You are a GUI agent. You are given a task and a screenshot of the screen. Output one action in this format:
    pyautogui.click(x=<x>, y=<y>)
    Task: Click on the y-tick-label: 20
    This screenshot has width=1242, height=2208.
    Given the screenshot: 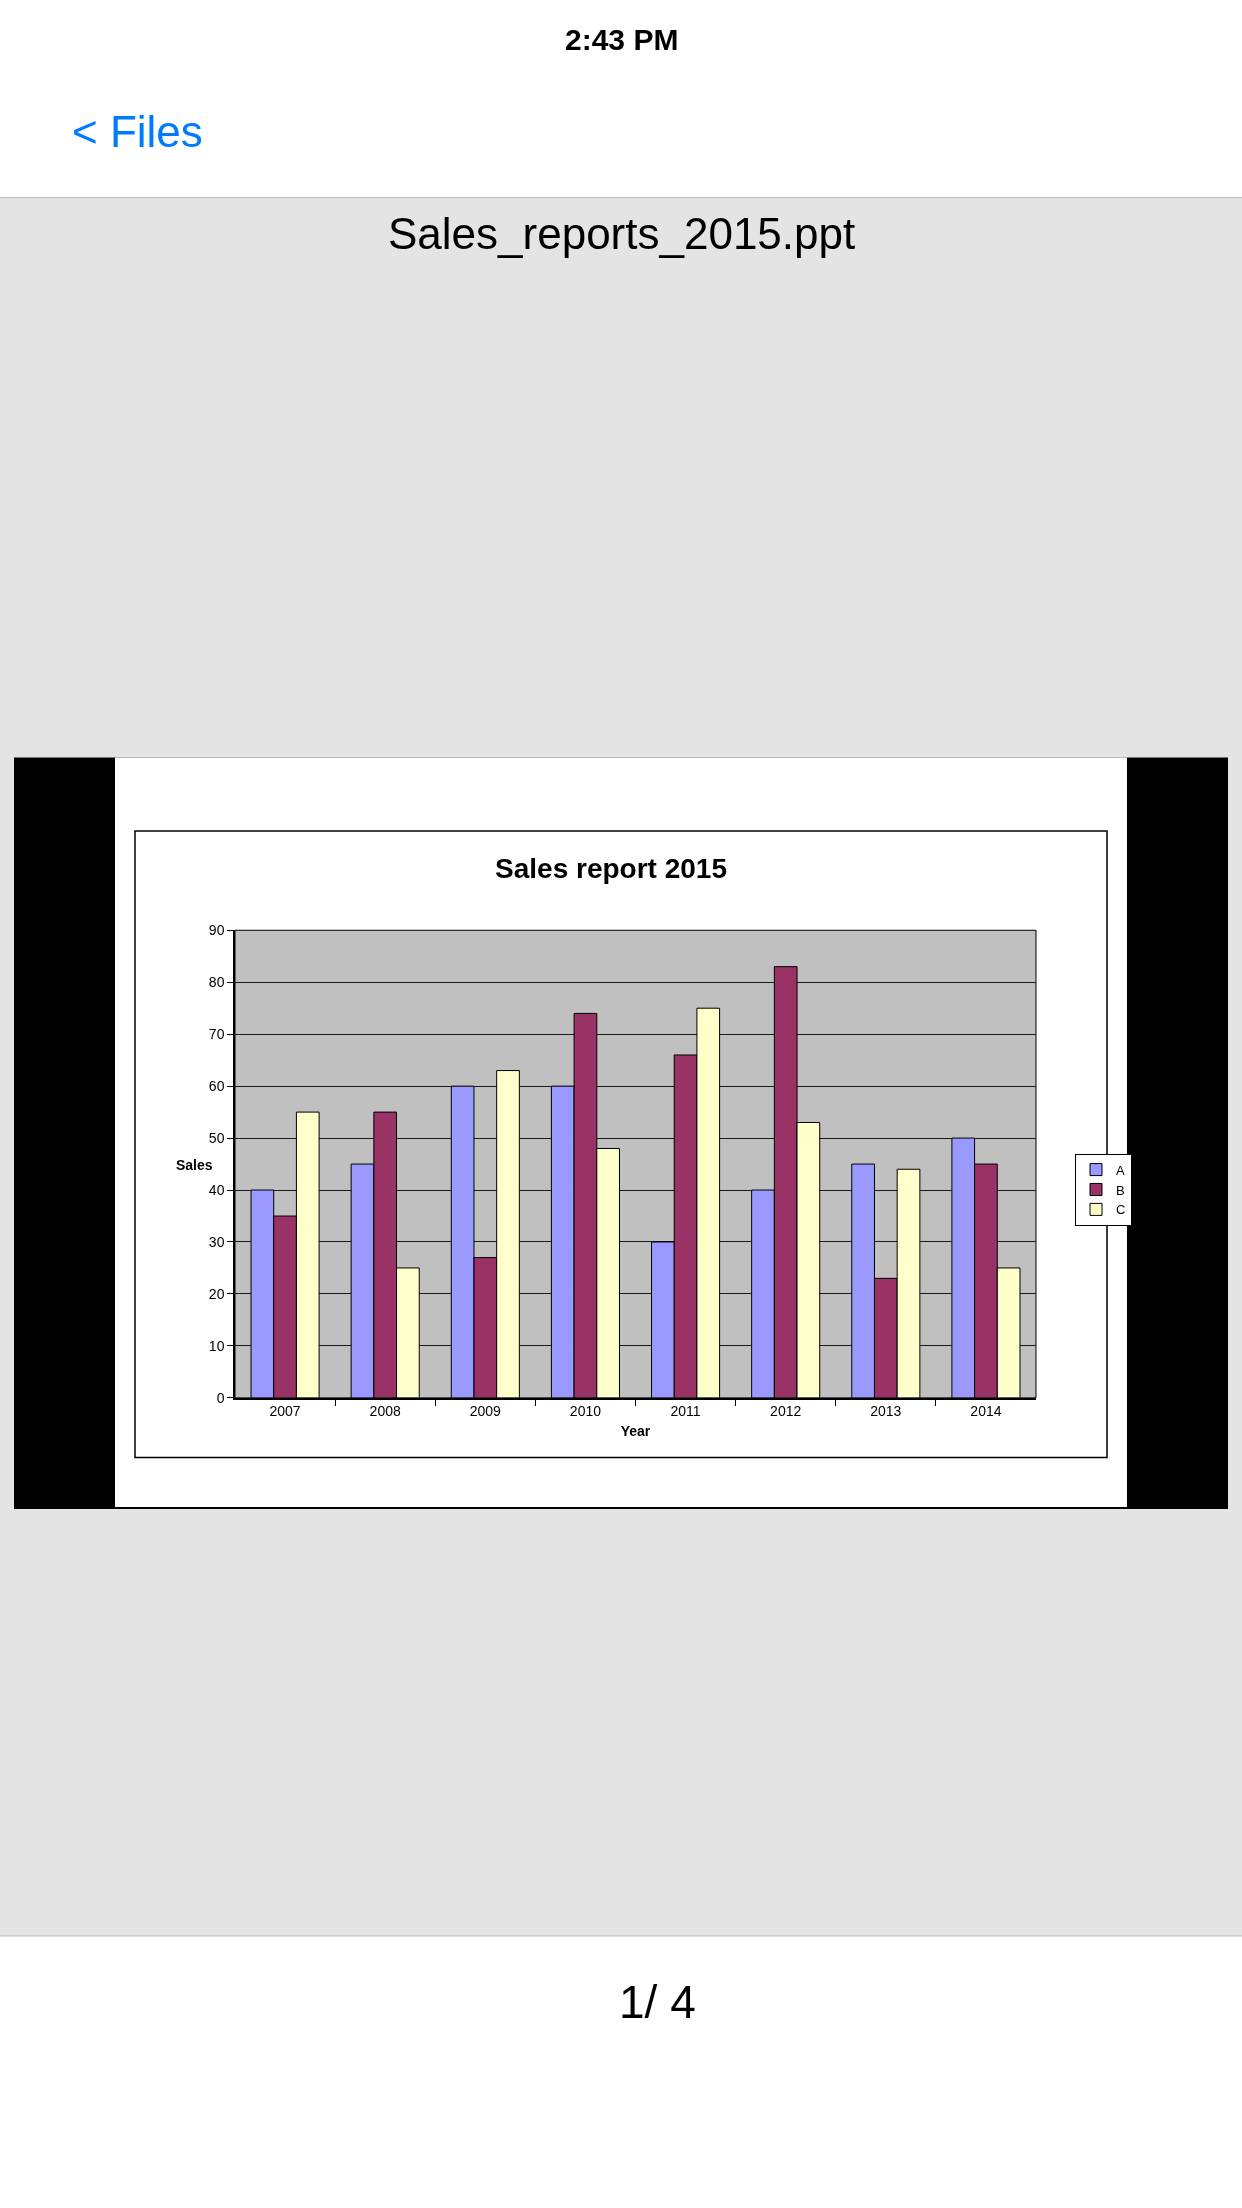 What is the action you would take?
    pyautogui.click(x=216, y=1293)
    